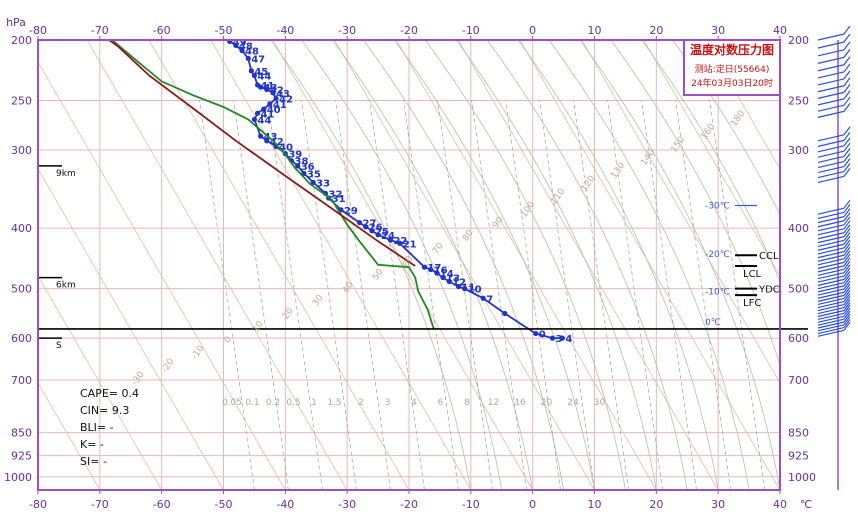  I want to click on y-tick-label-left: 300, so click(21, 150).